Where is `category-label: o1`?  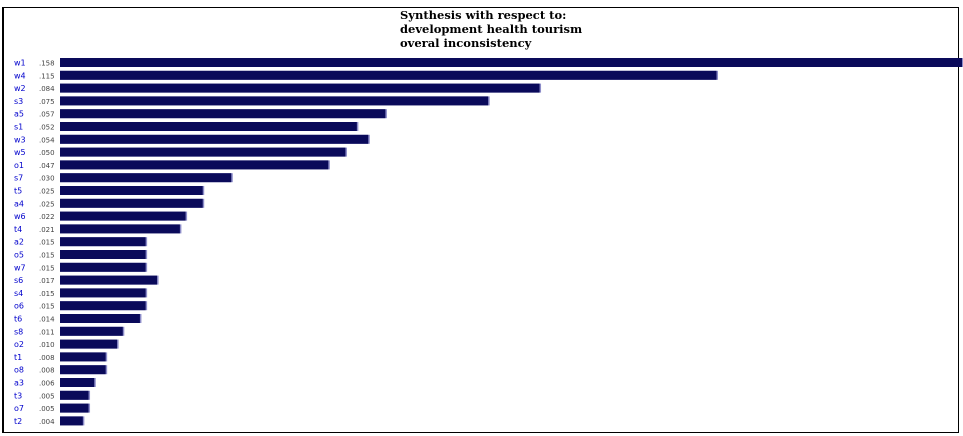
category-label: o1 is located at coordinates (19, 165).